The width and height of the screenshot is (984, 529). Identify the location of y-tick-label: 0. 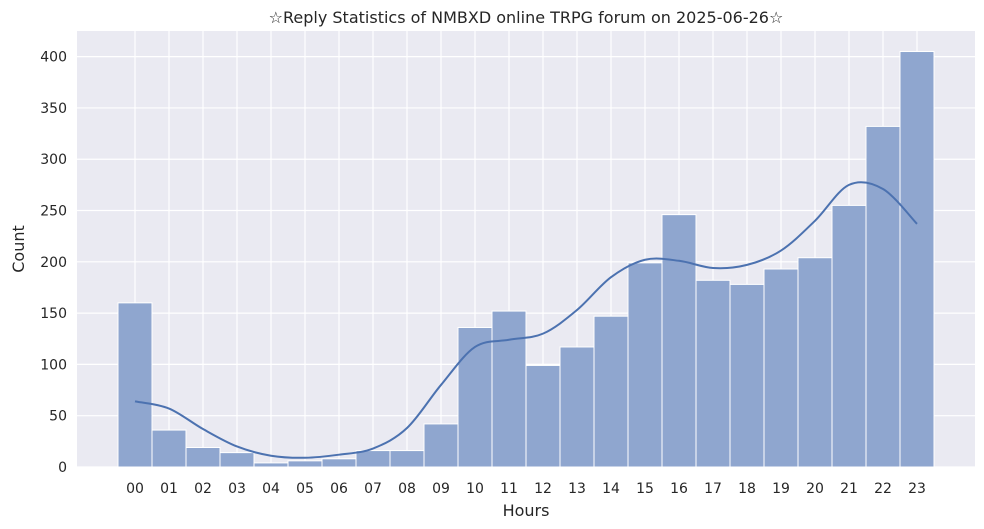
(62, 468).